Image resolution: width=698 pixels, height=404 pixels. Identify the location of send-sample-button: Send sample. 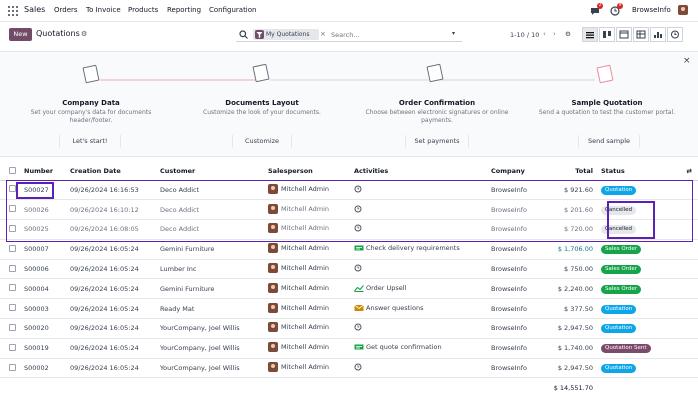
(609, 141).